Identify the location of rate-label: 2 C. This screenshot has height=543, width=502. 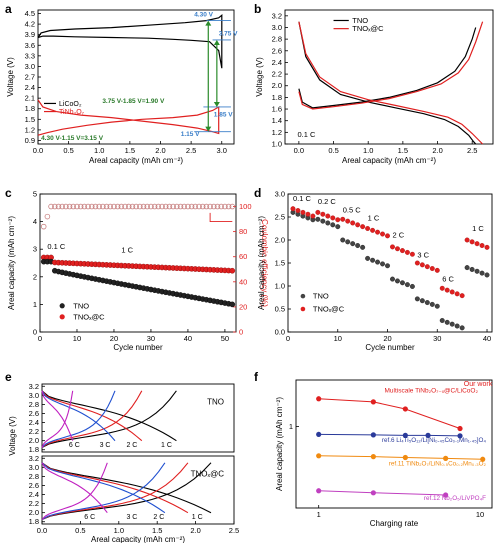
(131, 445).